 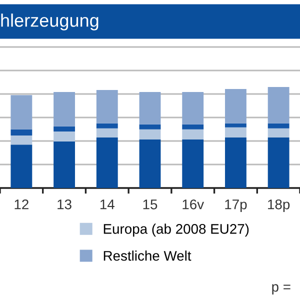 I want to click on chart-title: hlerzeugung, so click(x=49, y=22).